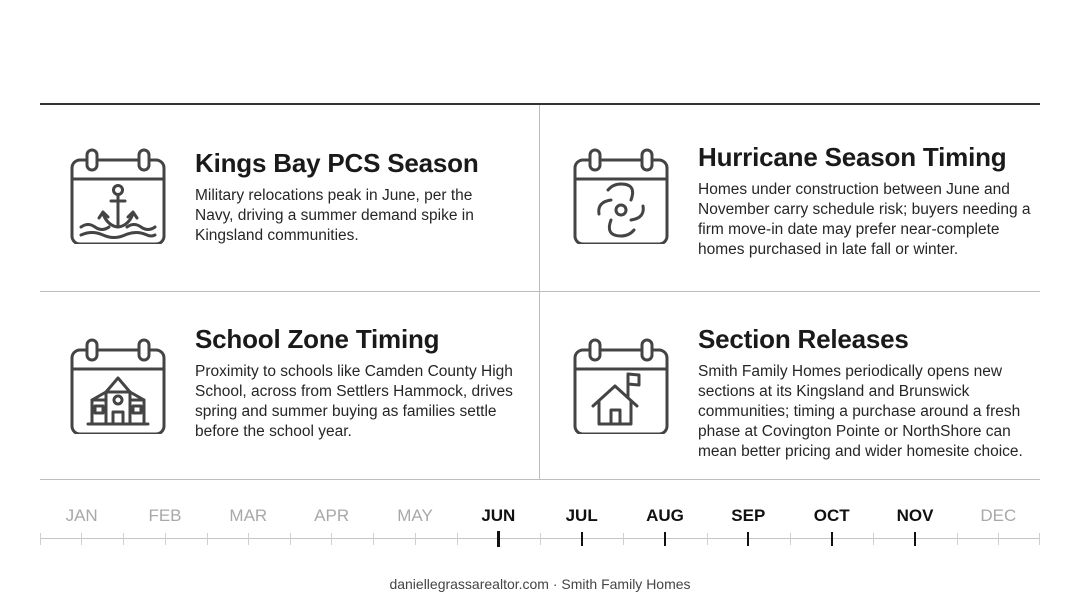  I want to click on month-label-aug: AUG, so click(665, 515).